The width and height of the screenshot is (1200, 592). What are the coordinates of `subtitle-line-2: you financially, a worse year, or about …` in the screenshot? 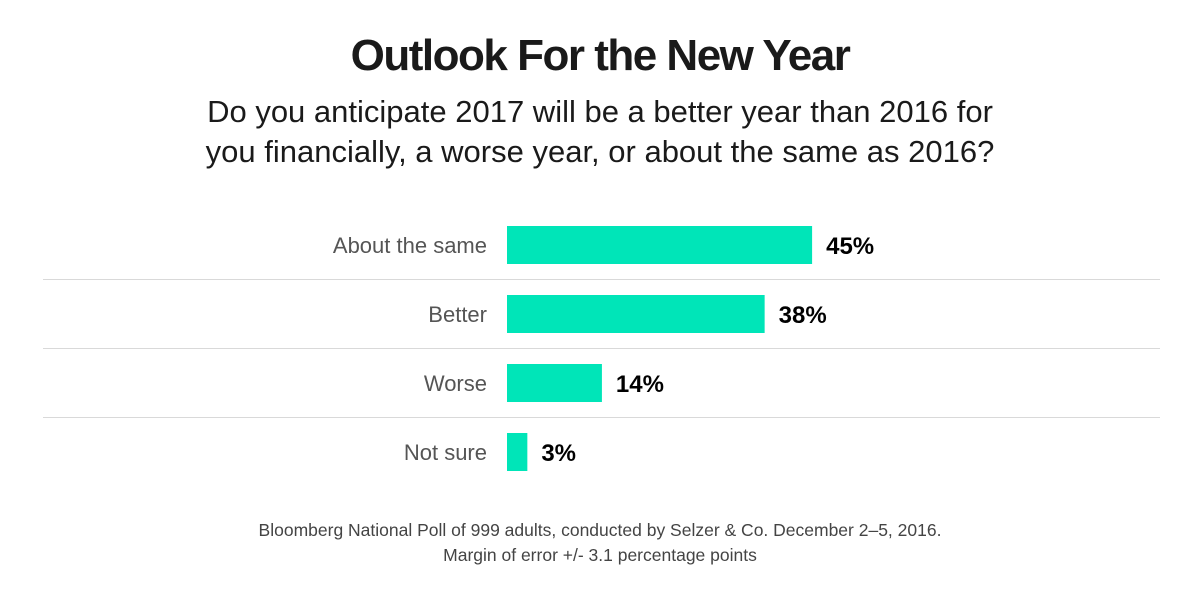 It's located at (600, 151).